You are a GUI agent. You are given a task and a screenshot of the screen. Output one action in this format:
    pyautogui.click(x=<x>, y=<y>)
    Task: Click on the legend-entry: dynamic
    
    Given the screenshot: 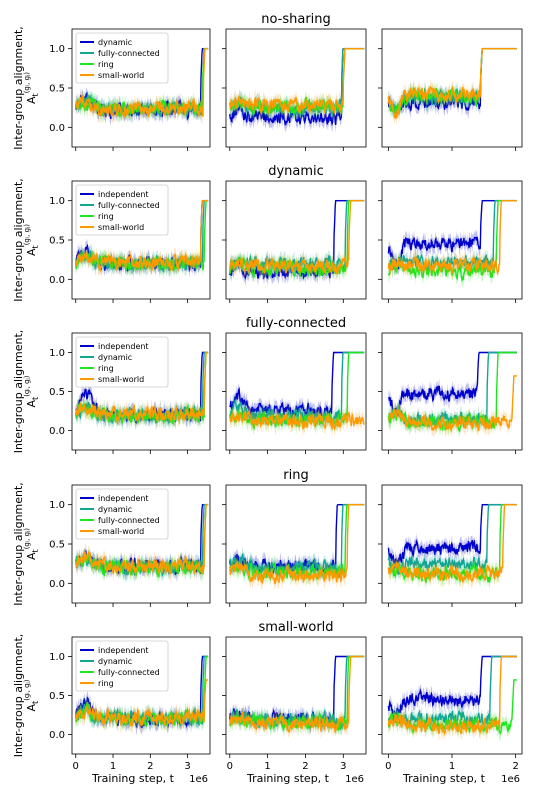 What is the action you would take?
    pyautogui.click(x=115, y=42)
    